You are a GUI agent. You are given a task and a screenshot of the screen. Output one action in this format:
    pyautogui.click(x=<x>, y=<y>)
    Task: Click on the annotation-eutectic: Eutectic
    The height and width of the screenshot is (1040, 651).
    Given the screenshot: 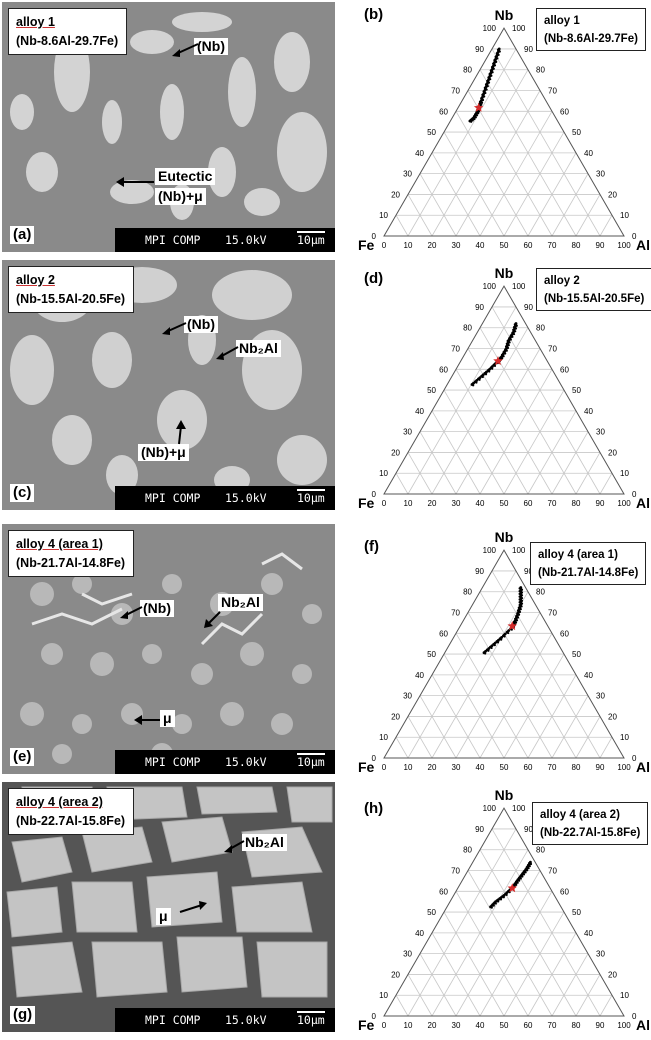 What is the action you would take?
    pyautogui.click(x=185, y=176)
    